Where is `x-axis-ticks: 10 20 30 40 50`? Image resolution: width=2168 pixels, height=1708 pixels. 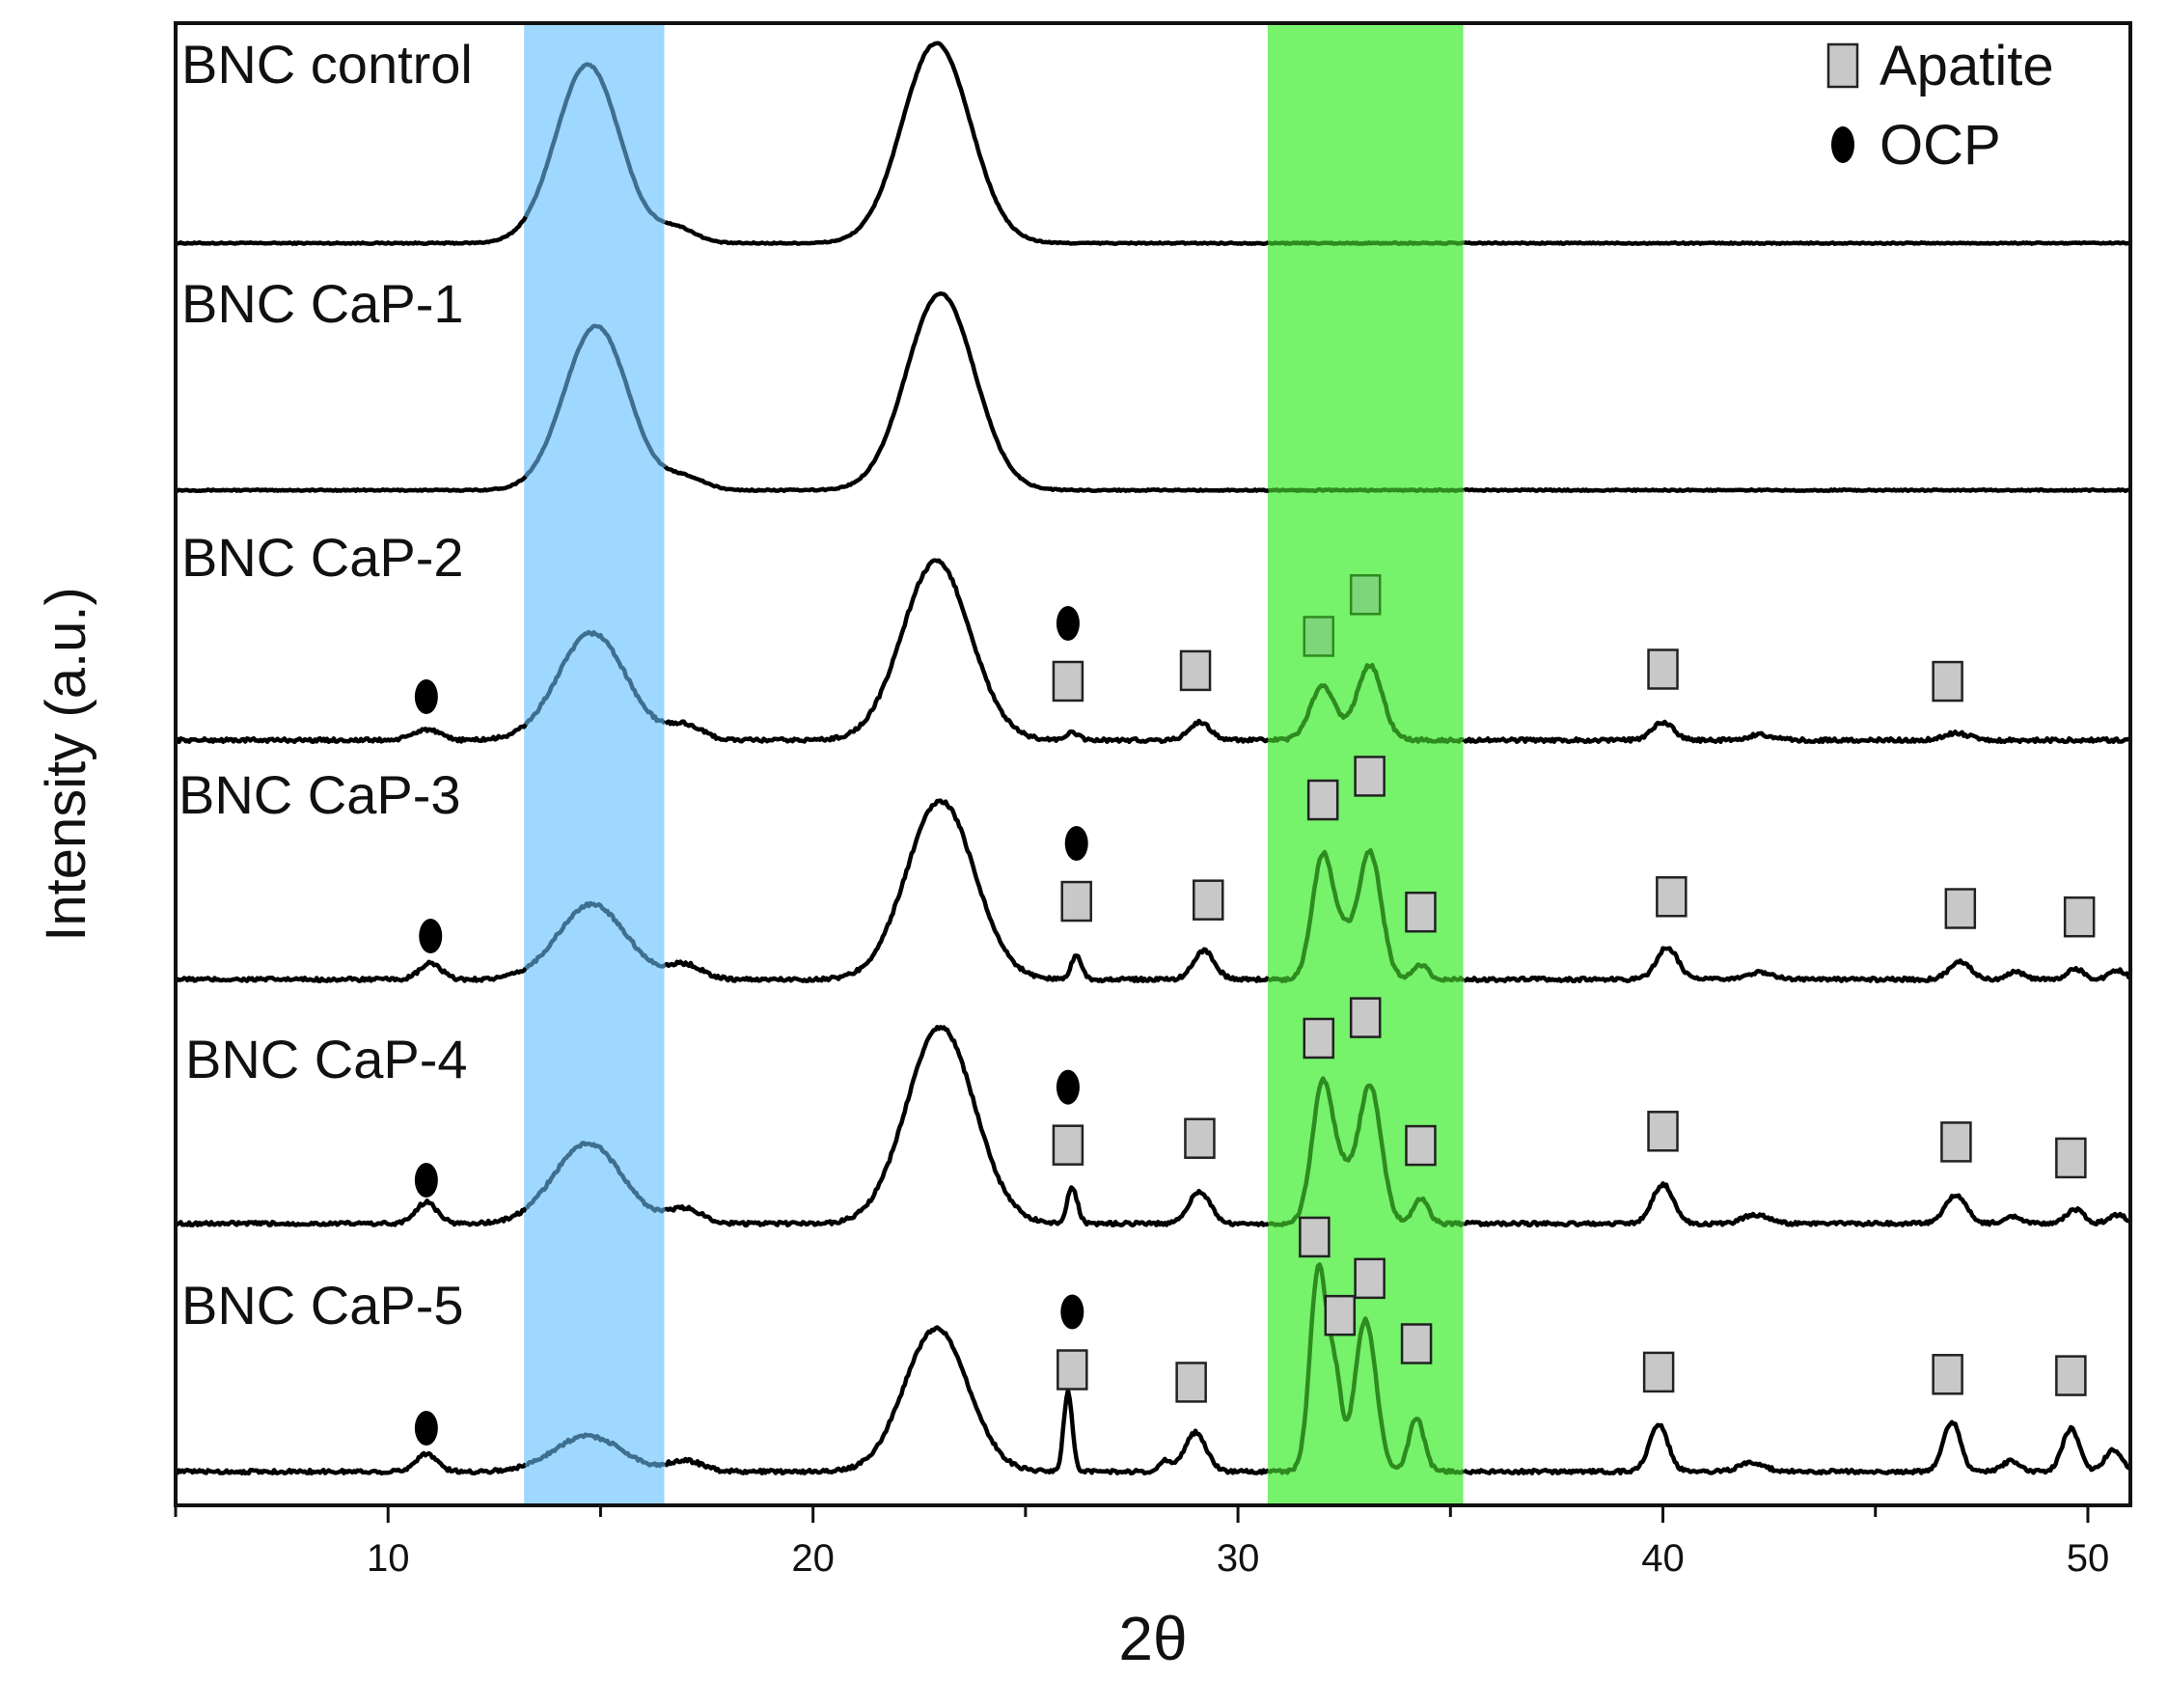 x-axis-ticks: 10 20 30 40 50 is located at coordinates (1142, 1542).